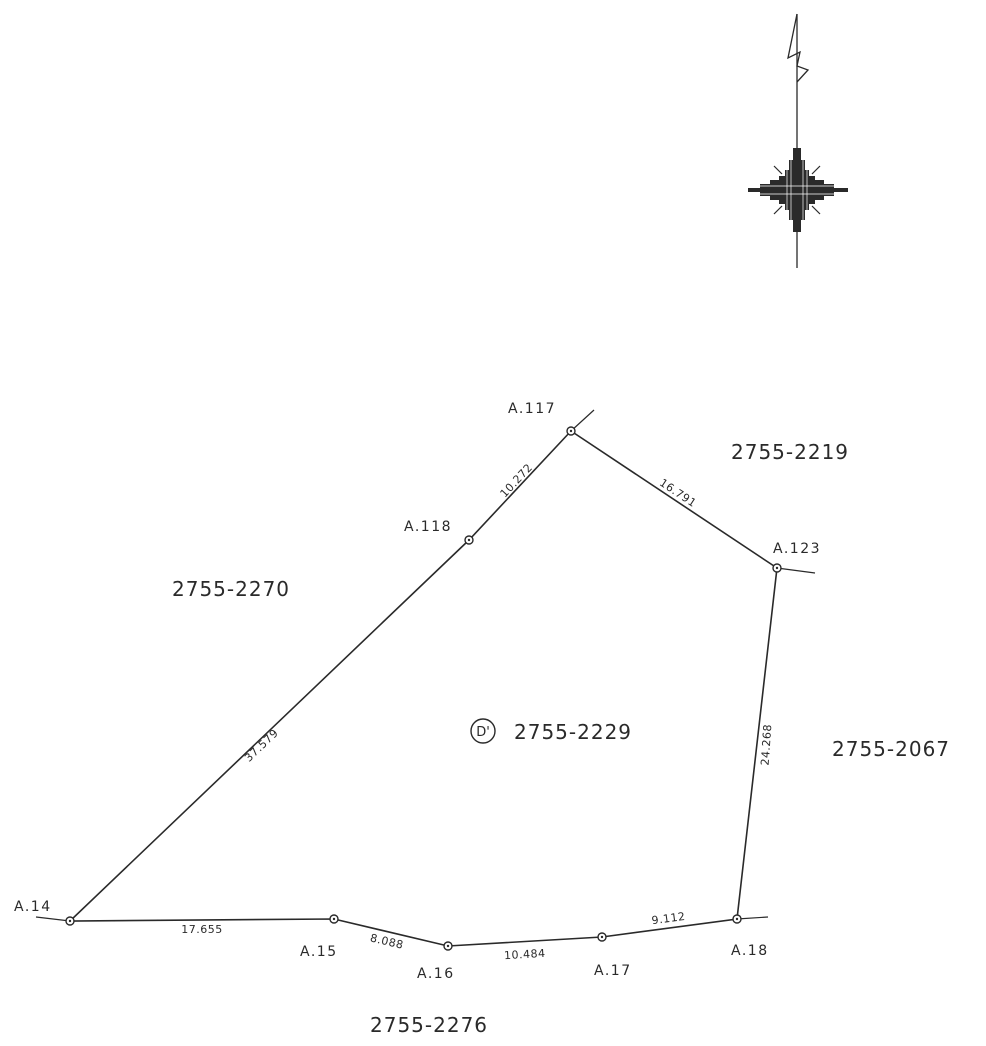  I want to click on parcel-marker: D', so click(483, 731).